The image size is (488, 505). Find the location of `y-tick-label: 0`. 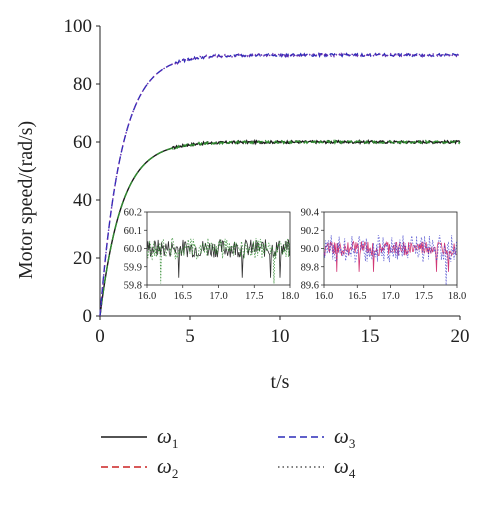

y-tick-label: 0 is located at coordinates (88, 316).